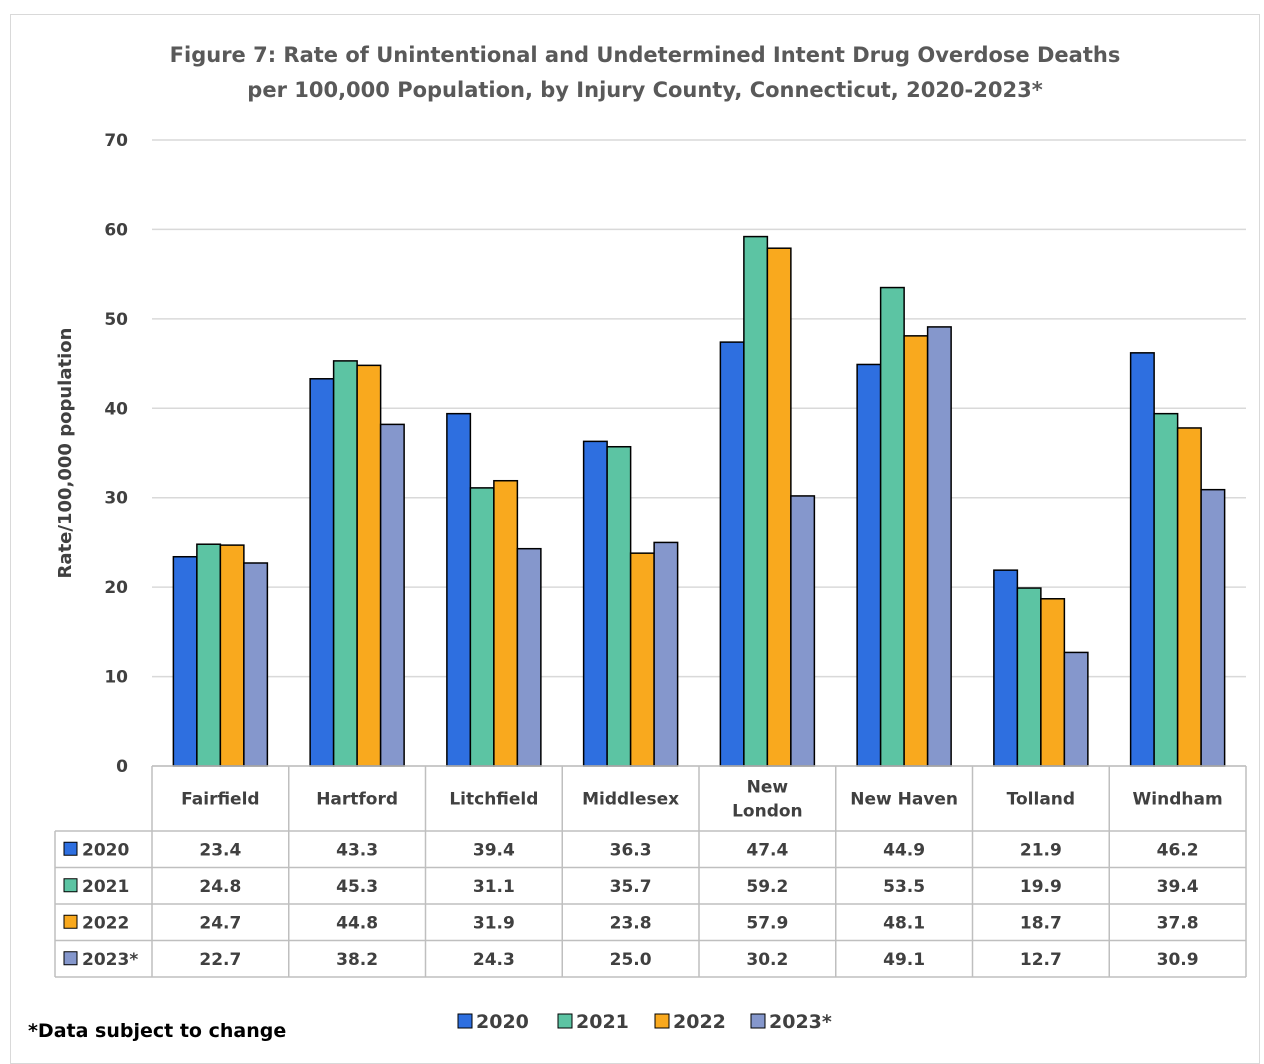 The image size is (1264, 1064). What do you see at coordinates (699, 1022) in the screenshot?
I see `legend-label: 2022` at bounding box center [699, 1022].